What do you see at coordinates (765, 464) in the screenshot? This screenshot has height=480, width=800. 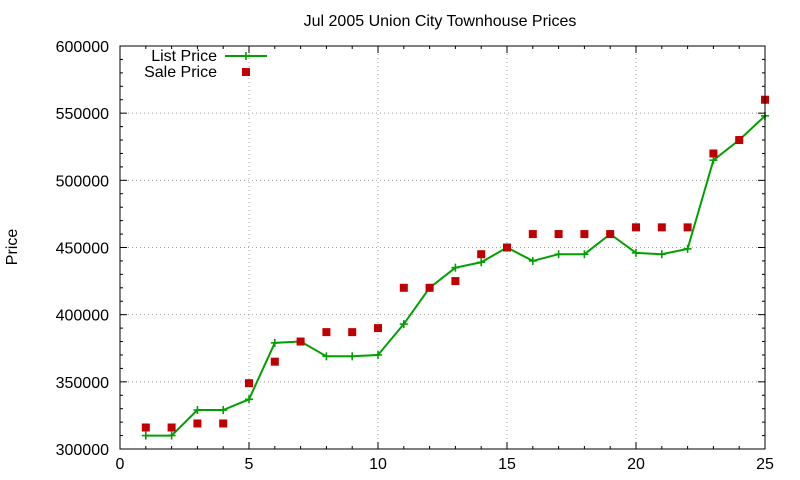 I see `x-tick-label: 25` at bounding box center [765, 464].